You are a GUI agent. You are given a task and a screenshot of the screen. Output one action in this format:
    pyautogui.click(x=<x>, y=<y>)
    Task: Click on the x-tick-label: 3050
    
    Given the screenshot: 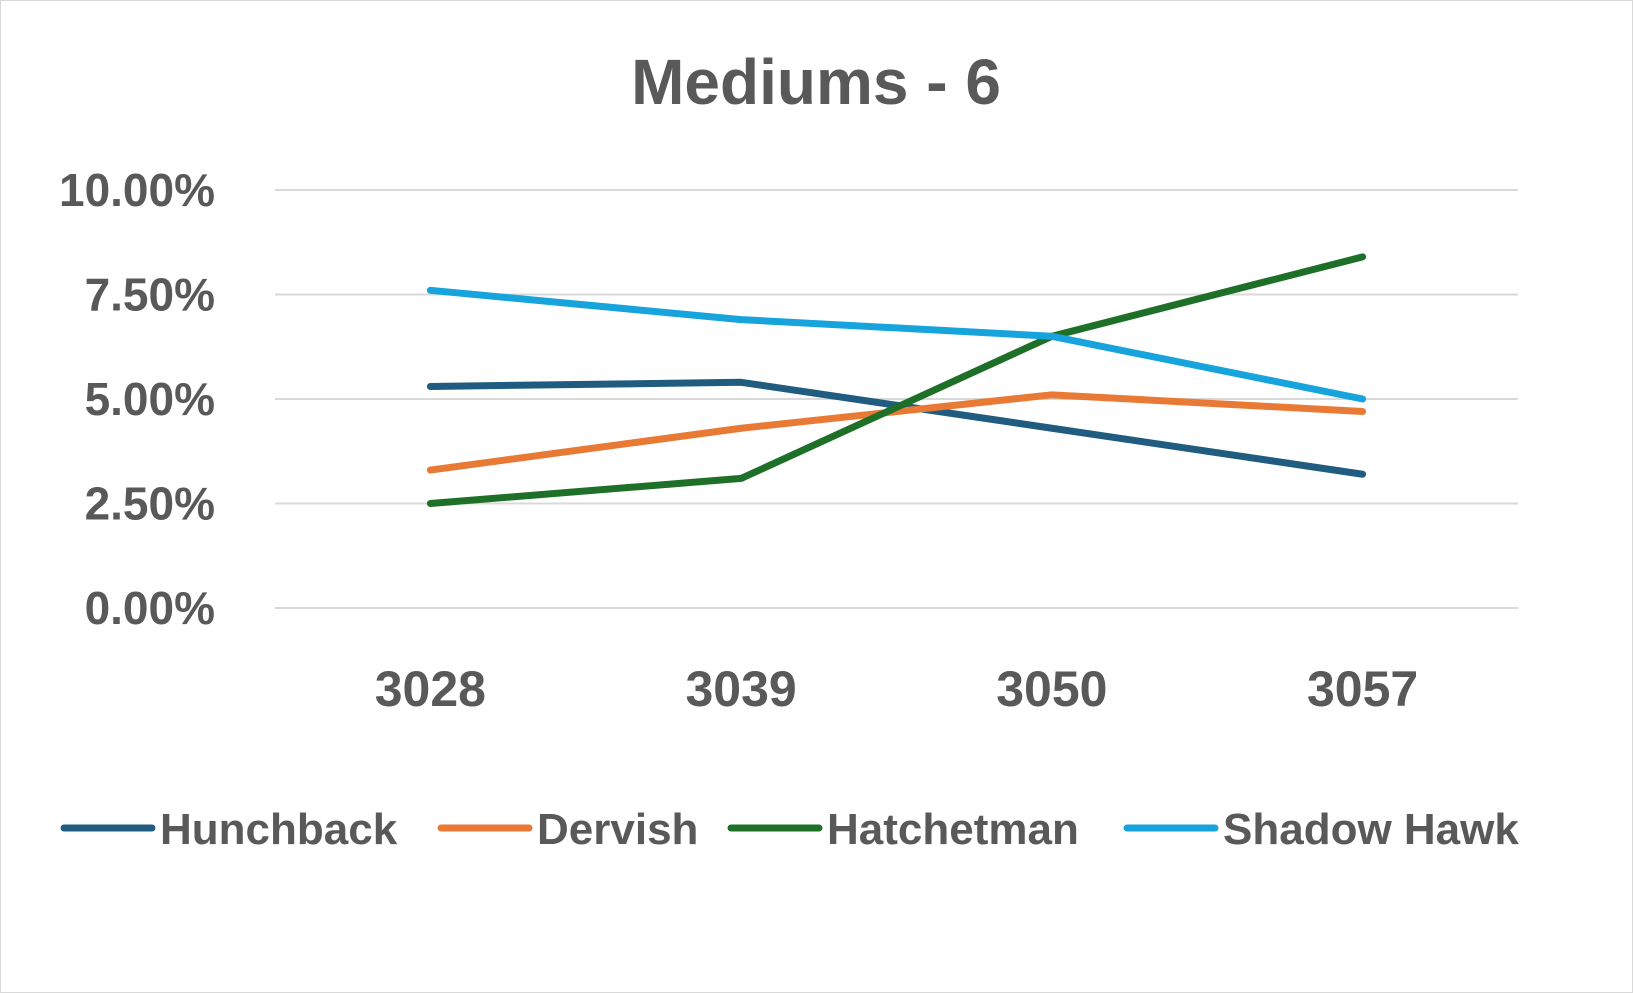 What is the action you would take?
    pyautogui.click(x=1051, y=689)
    